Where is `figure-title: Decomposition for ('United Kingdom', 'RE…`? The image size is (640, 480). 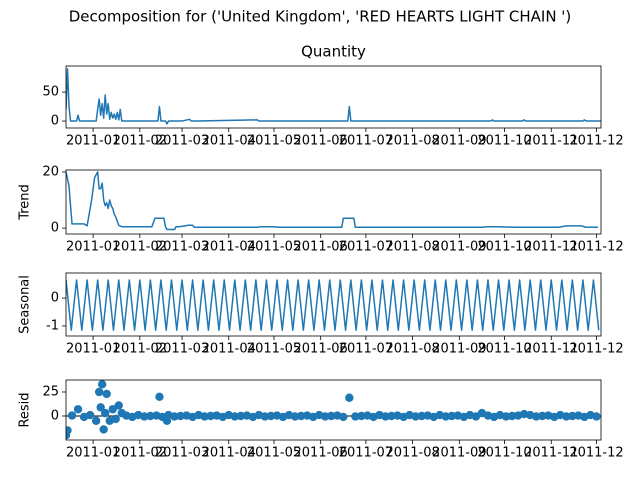 figure-title: Decomposition for ('United Kingdom', 'RE… is located at coordinates (320, 17).